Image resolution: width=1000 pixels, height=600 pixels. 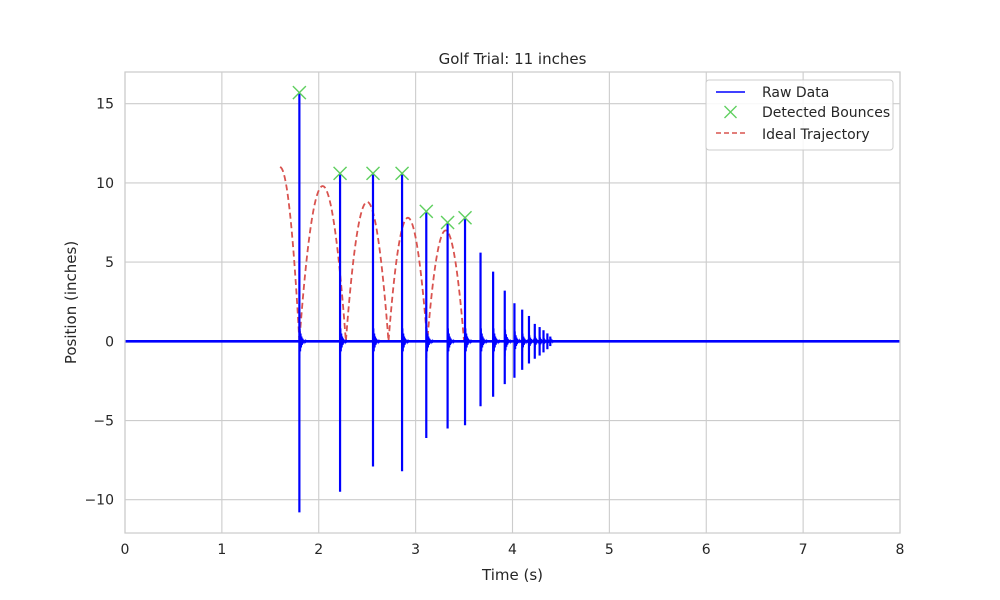 I want to click on x-tick-label: 4, so click(x=512, y=550).